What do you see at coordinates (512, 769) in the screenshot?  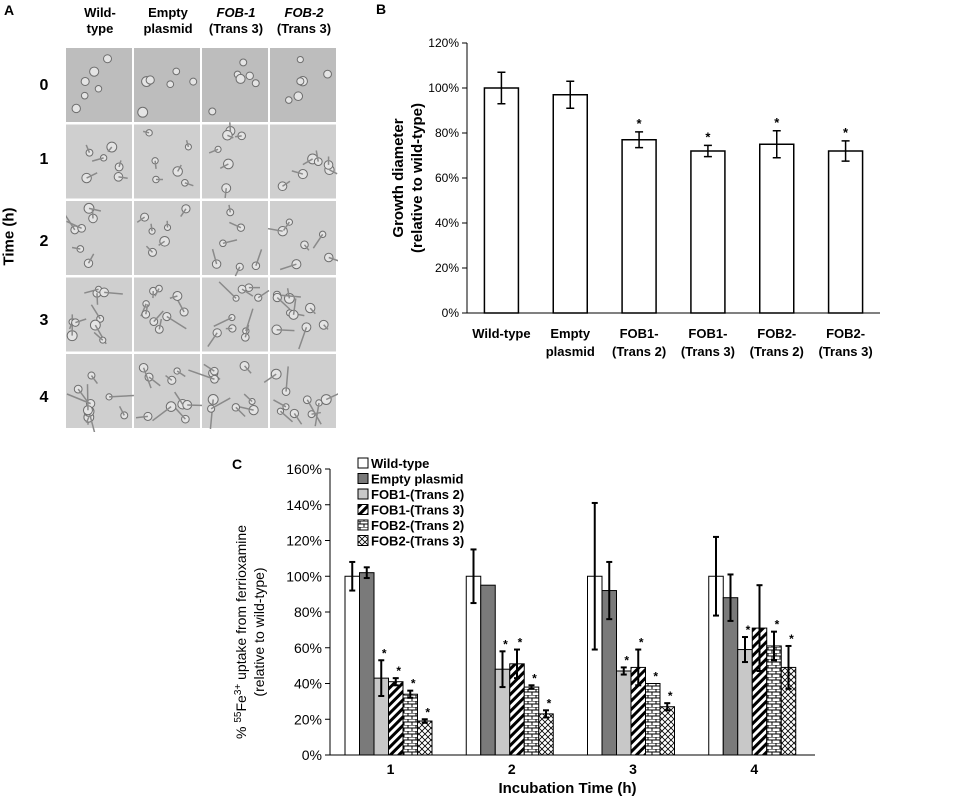 I see `x-tick-label: 2` at bounding box center [512, 769].